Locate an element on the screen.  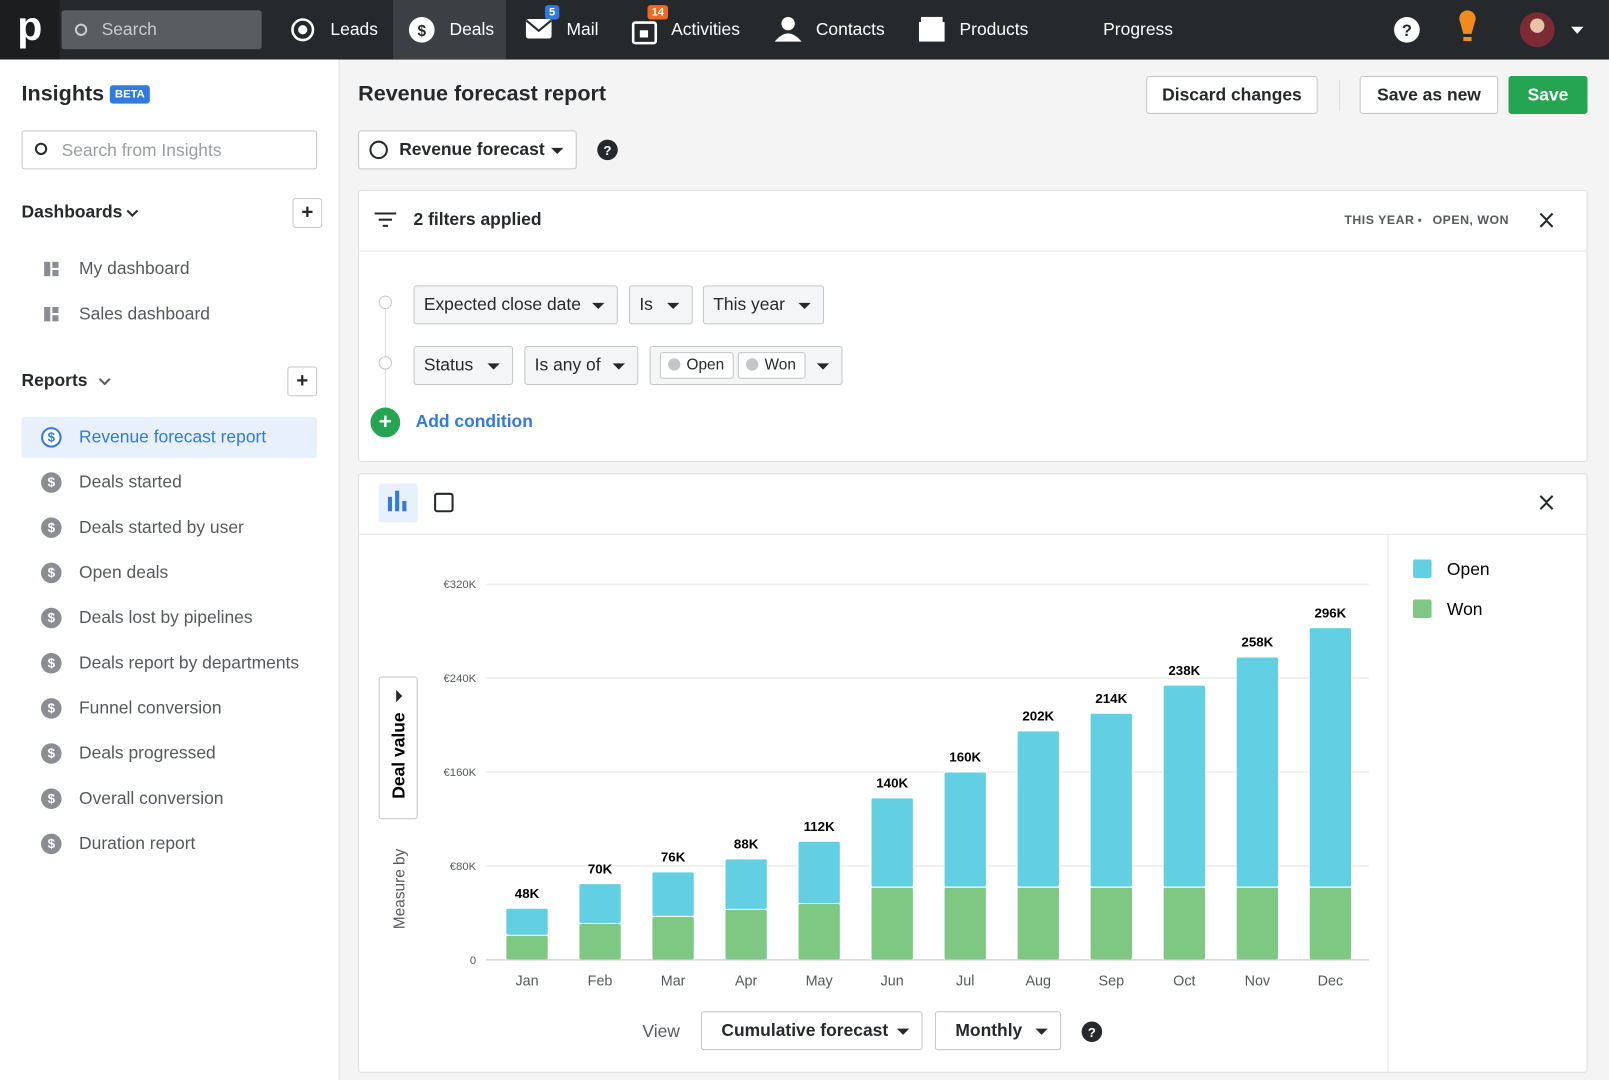
legend-label: Won is located at coordinates (1465, 609).